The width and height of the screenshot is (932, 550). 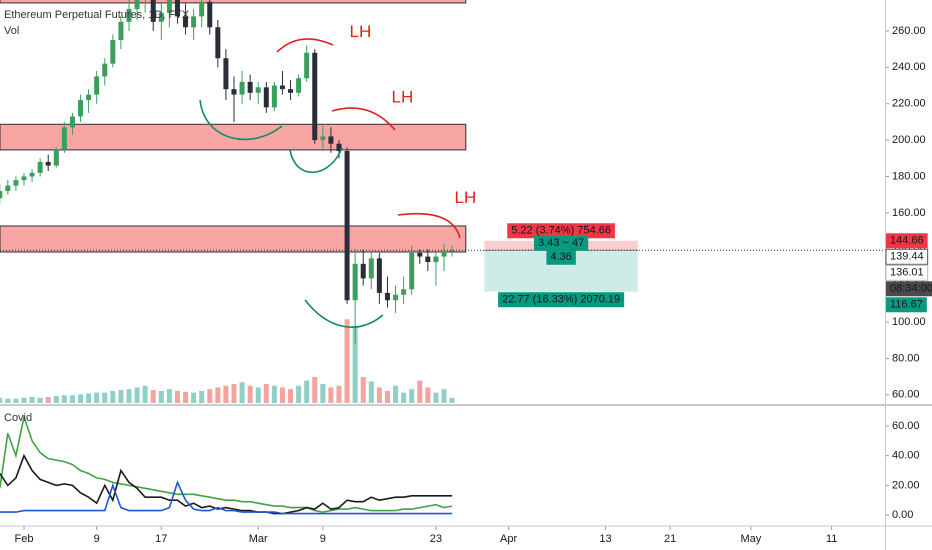 I want to click on y-tick-label: 0.00, so click(x=902, y=515).